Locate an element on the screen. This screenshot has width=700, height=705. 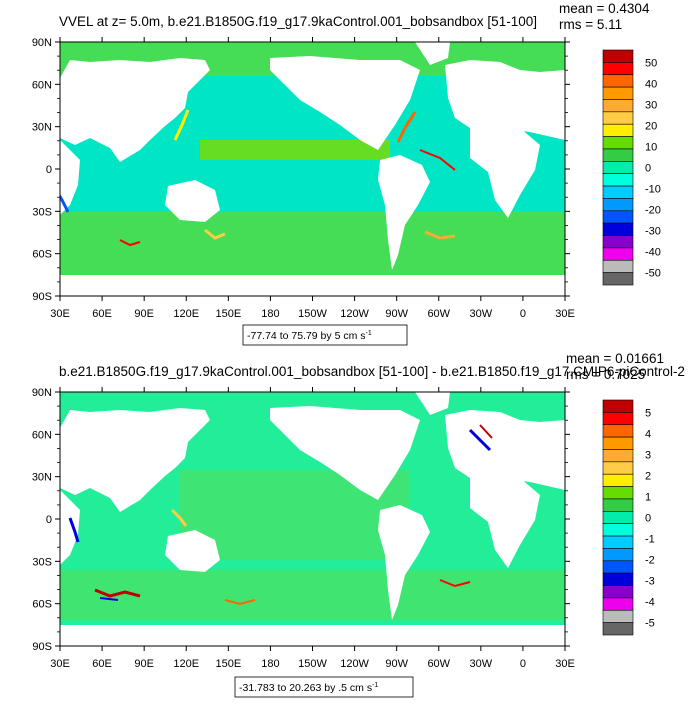
top-colorbar-label: 0 is located at coordinates (648, 169).